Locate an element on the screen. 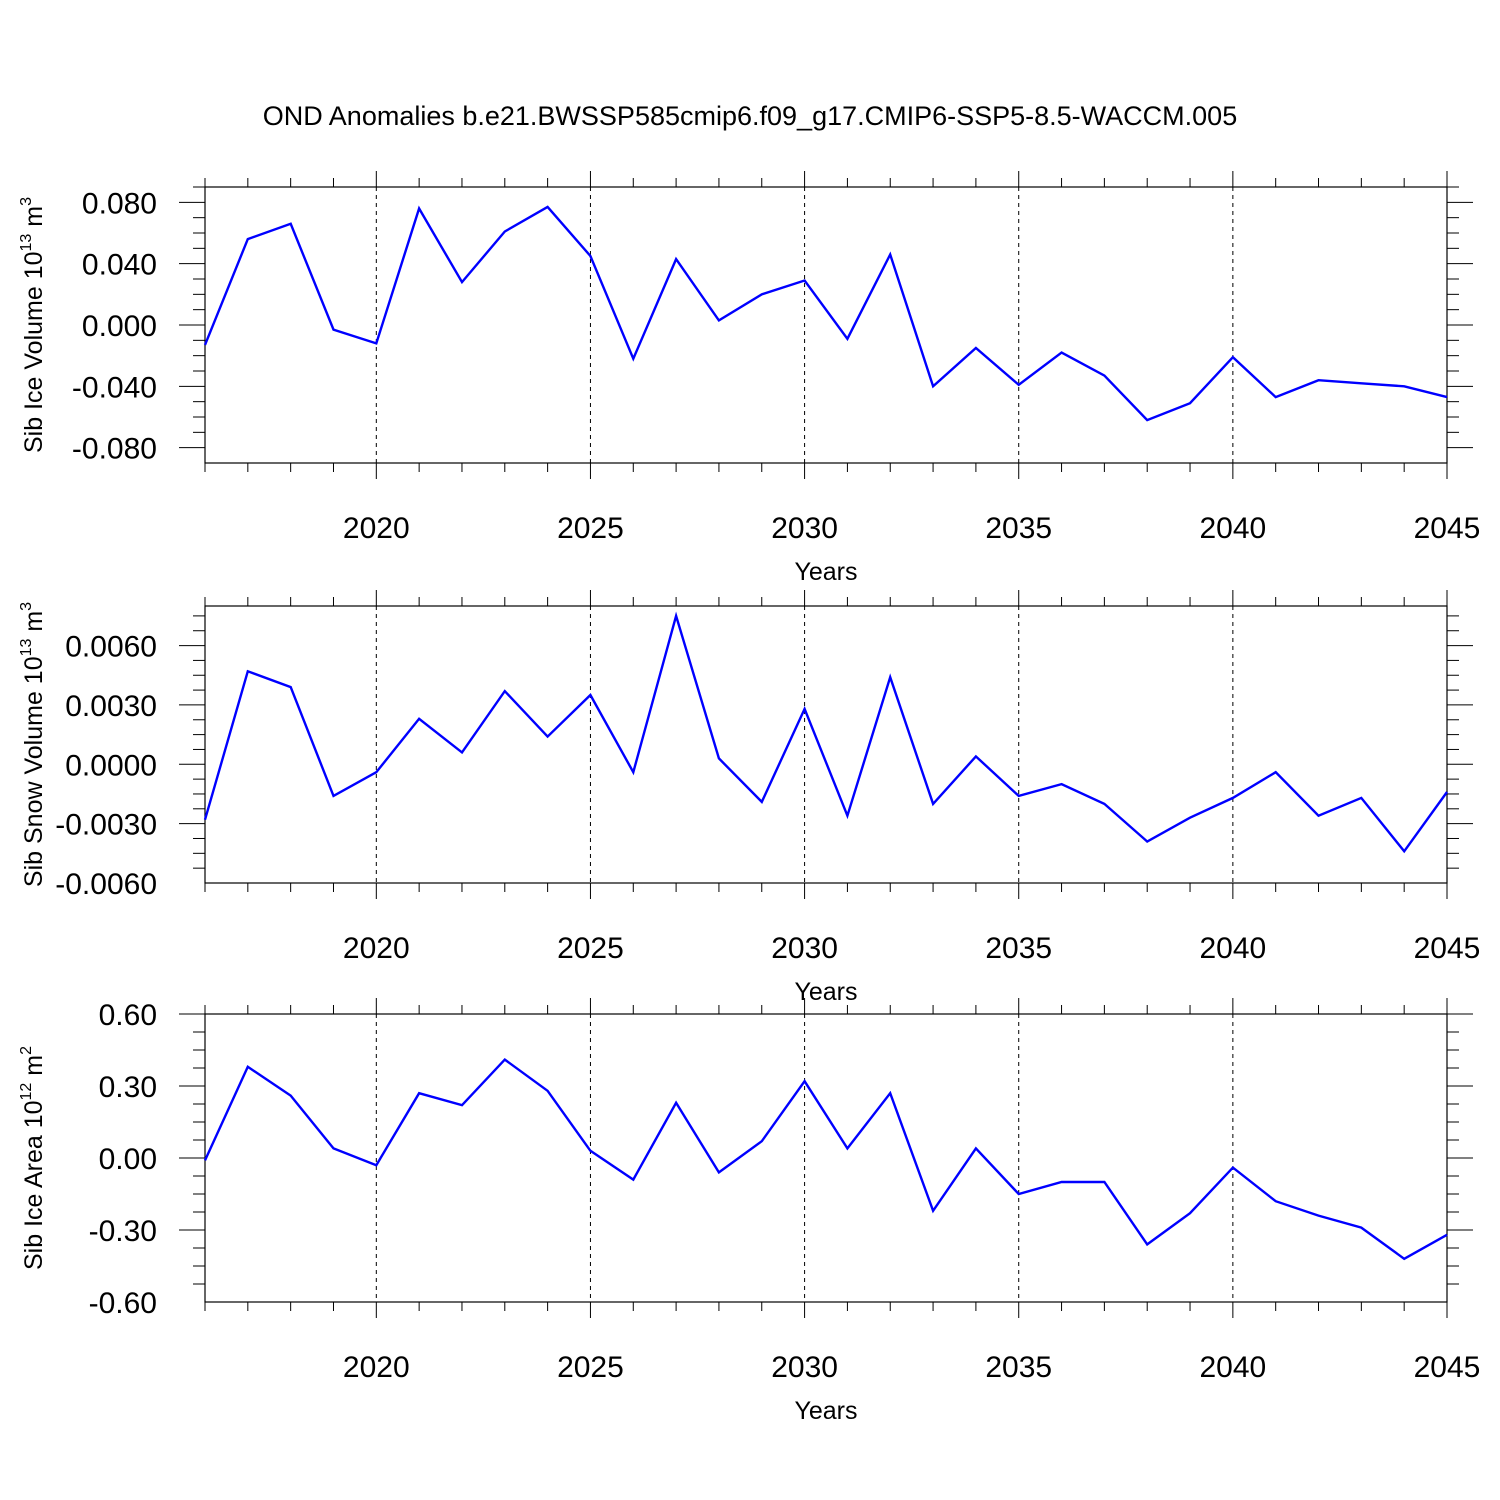 The image size is (1500, 1500). y-tick-label: 0.080 is located at coordinates (119, 203).